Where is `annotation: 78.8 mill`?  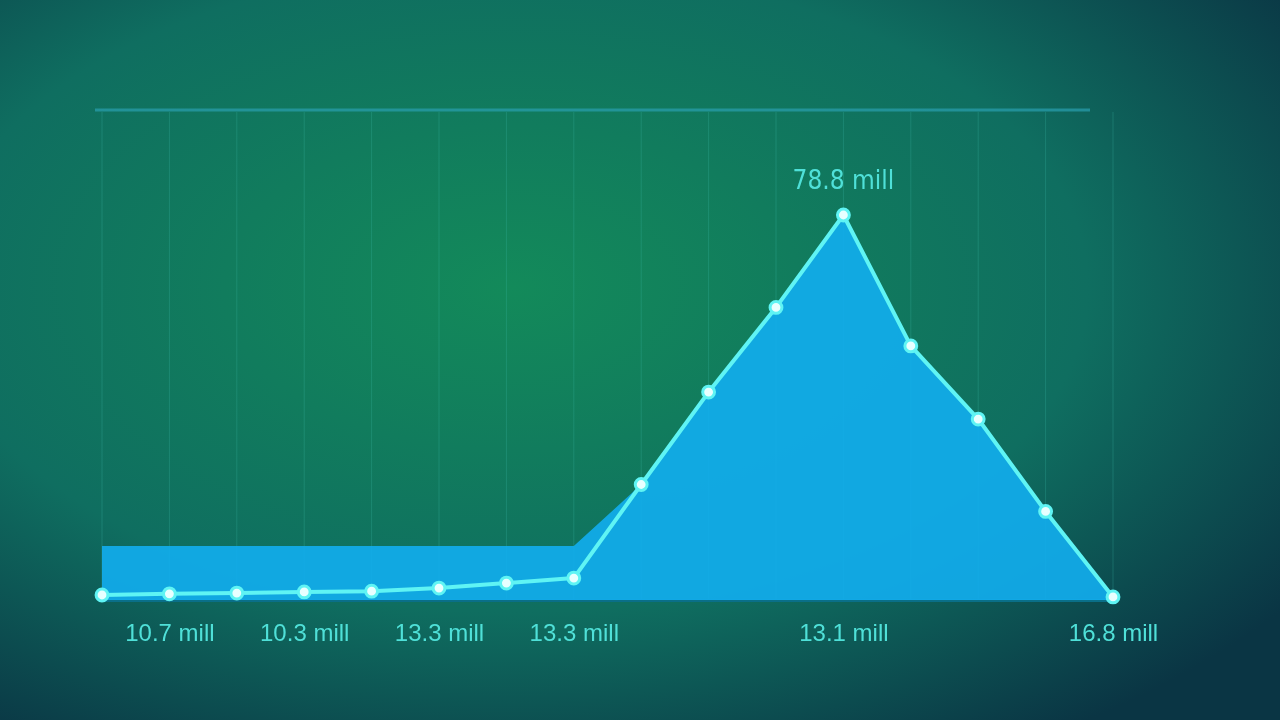 annotation: 78.8 mill is located at coordinates (843, 180).